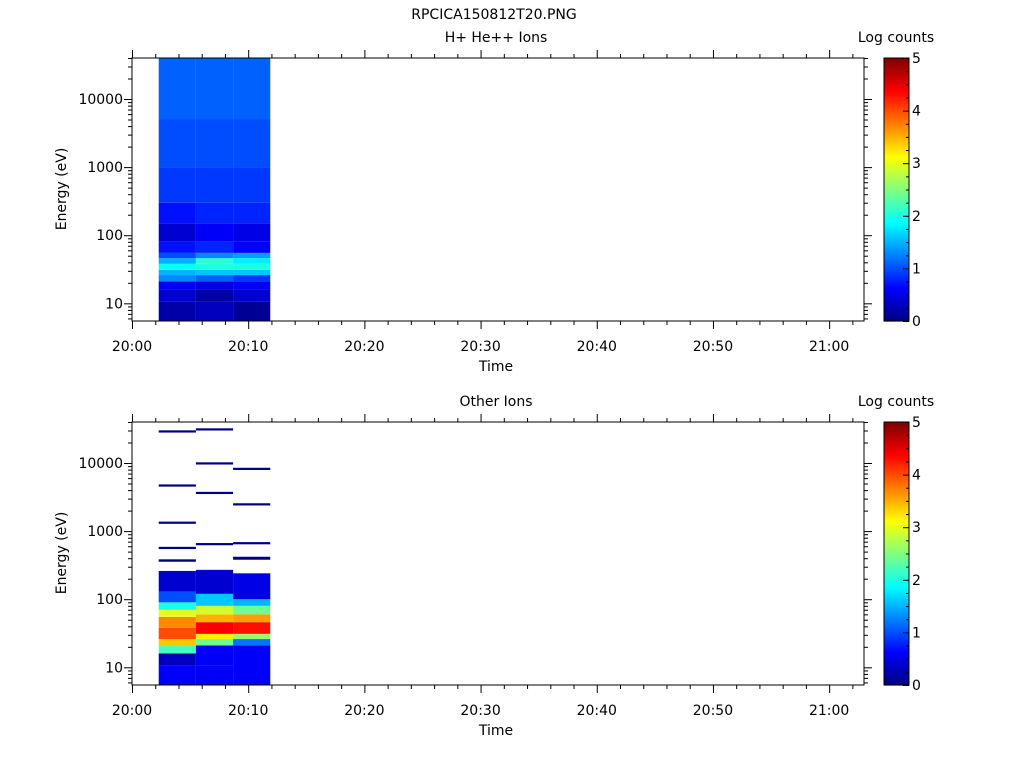  Describe the element at coordinates (248, 711) in the screenshot. I see `x-tick-label: 20:10` at that location.